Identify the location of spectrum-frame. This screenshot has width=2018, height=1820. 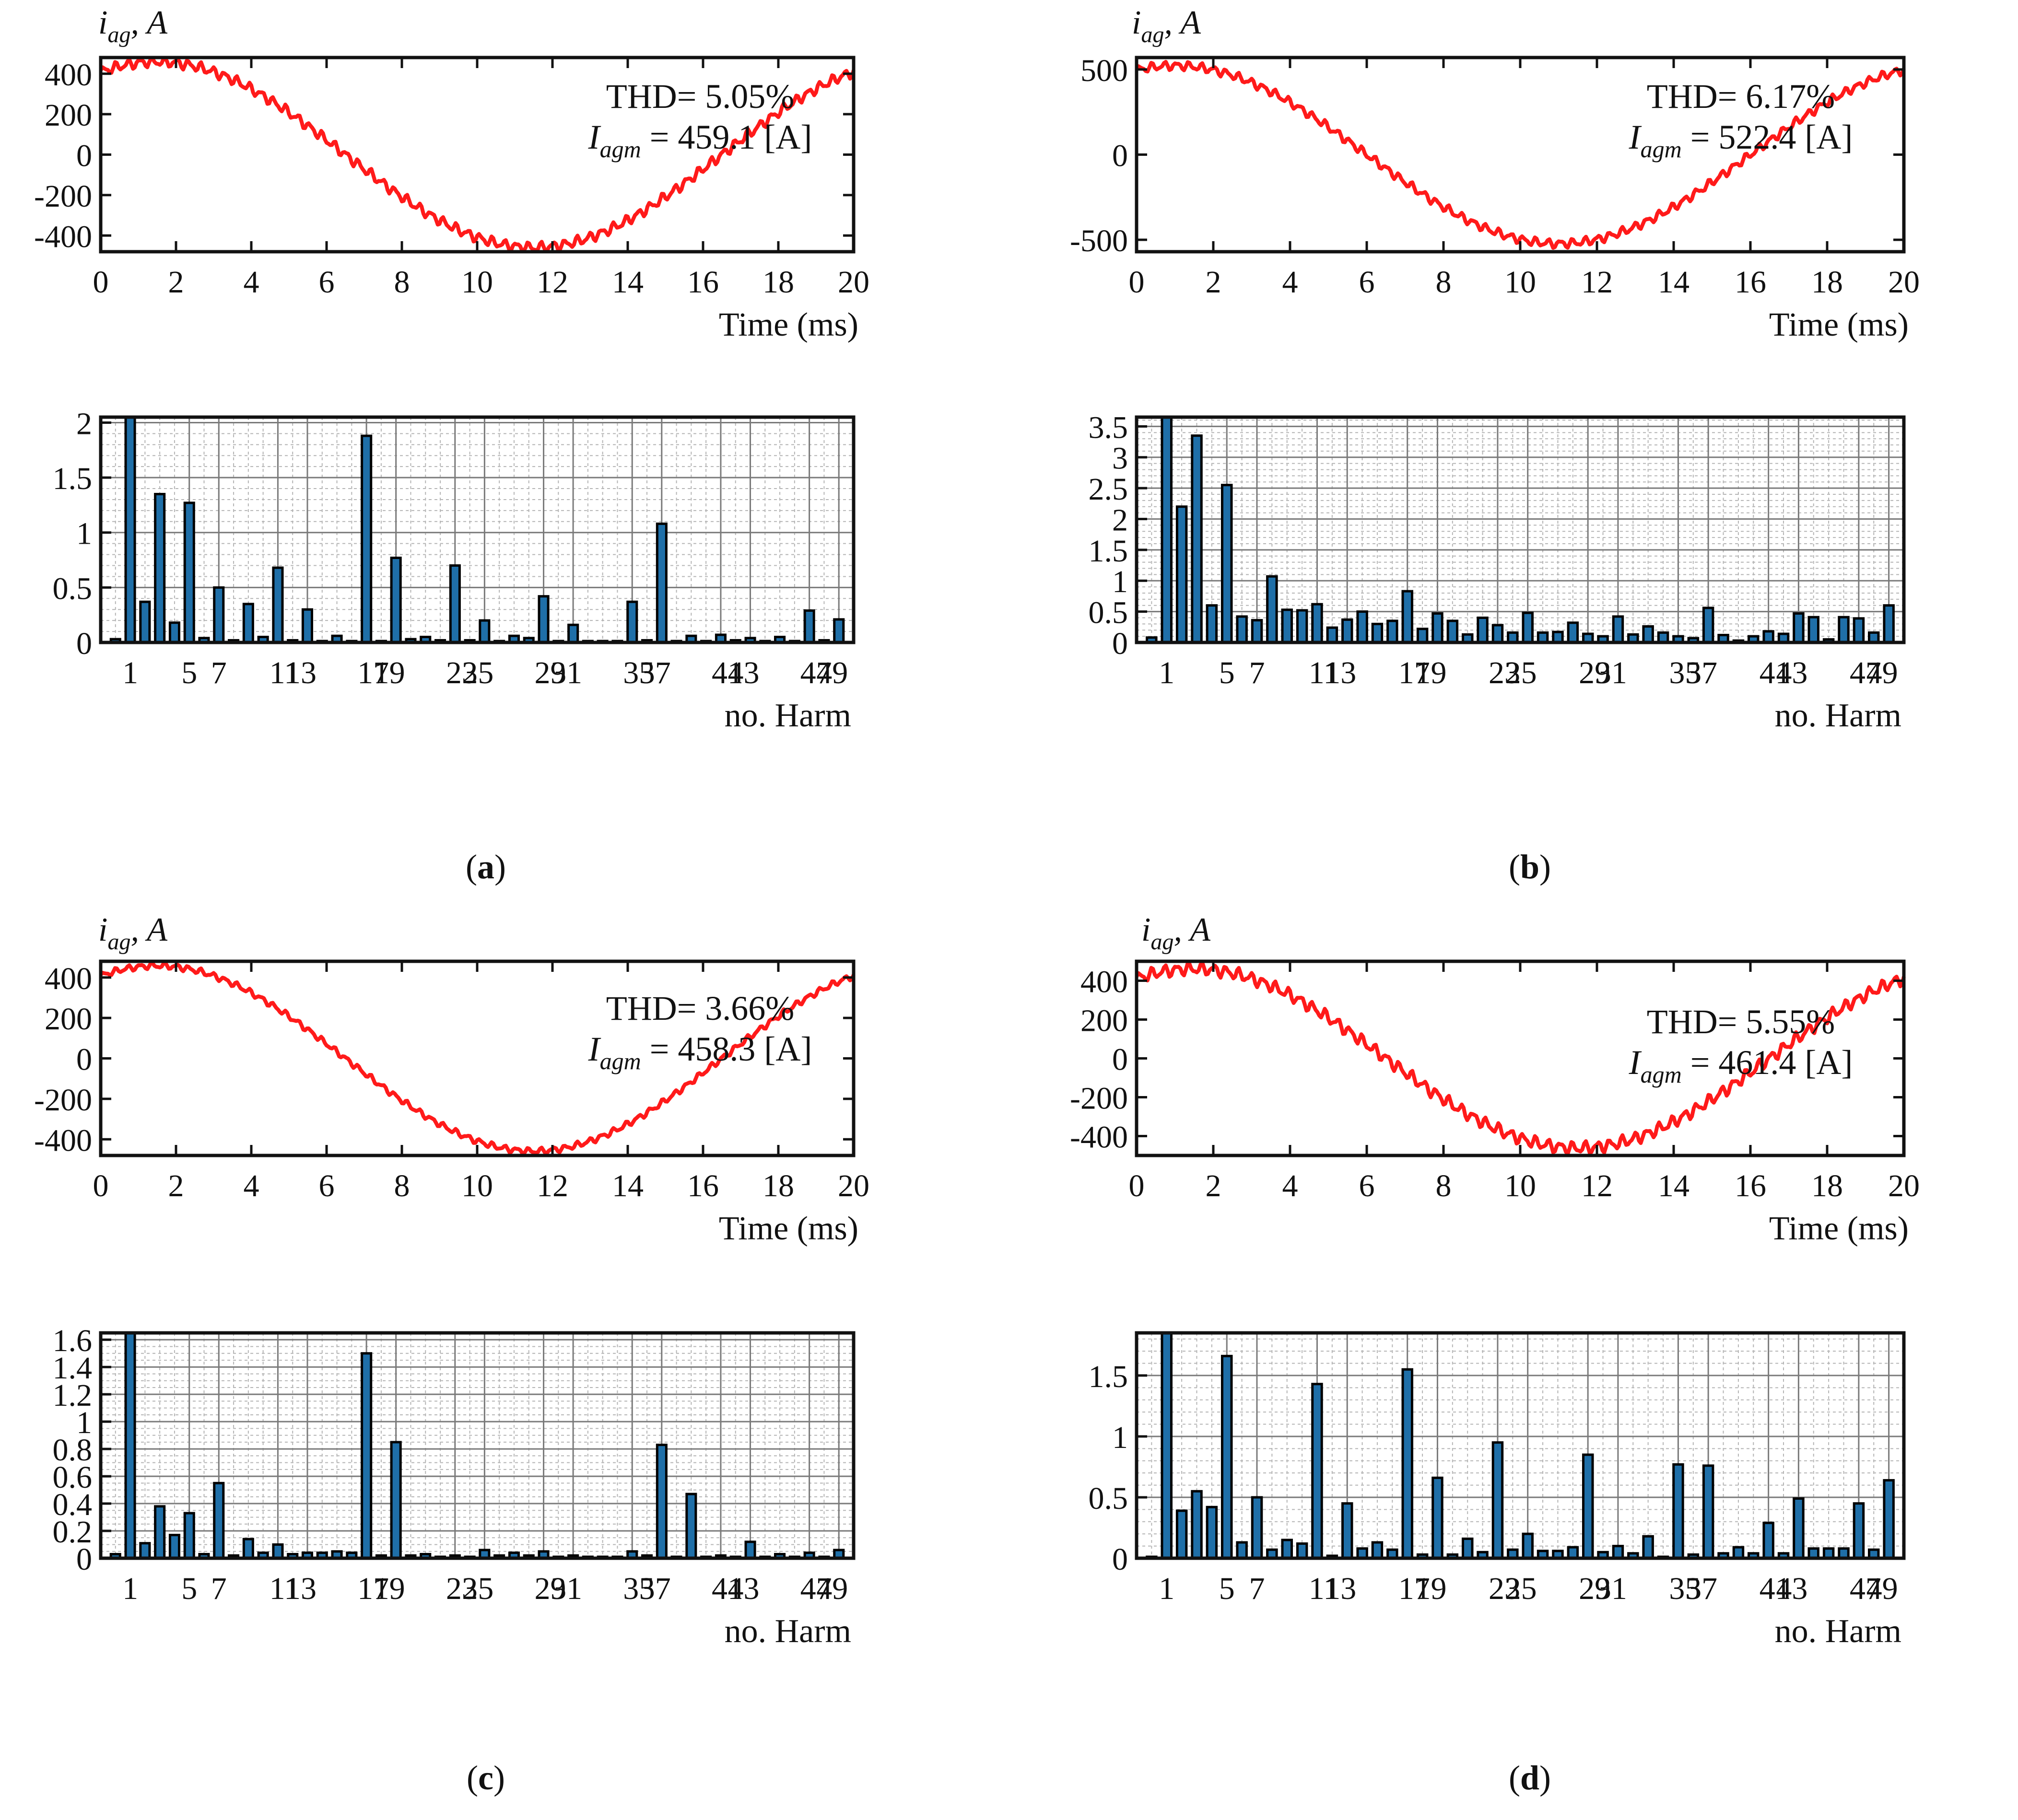
(477, 1445).